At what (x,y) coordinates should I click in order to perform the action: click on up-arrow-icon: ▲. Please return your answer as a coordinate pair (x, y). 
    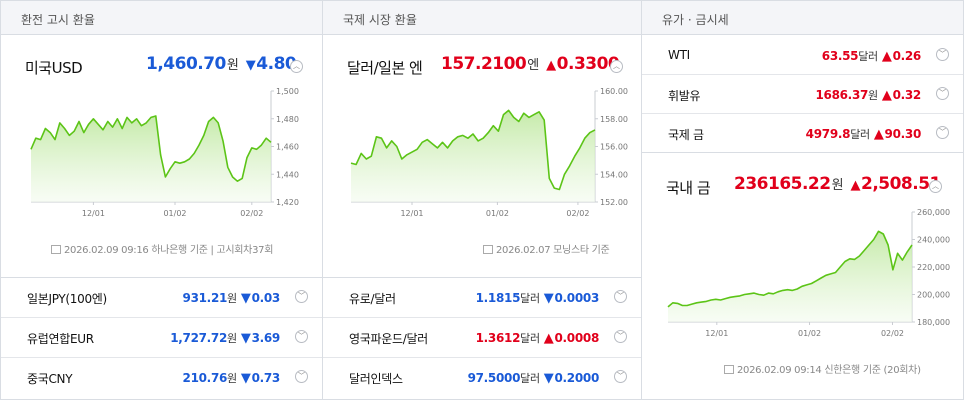
    Looking at the image, I should click on (551, 65).